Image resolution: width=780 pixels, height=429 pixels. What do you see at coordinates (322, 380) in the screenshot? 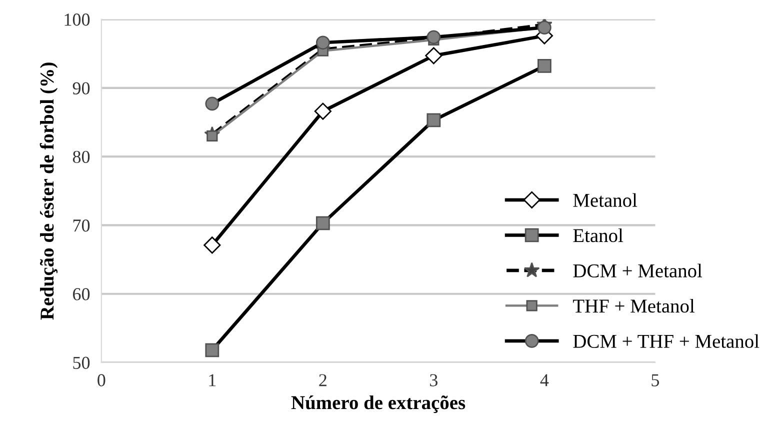
I see `x-tick-label: 2` at bounding box center [322, 380].